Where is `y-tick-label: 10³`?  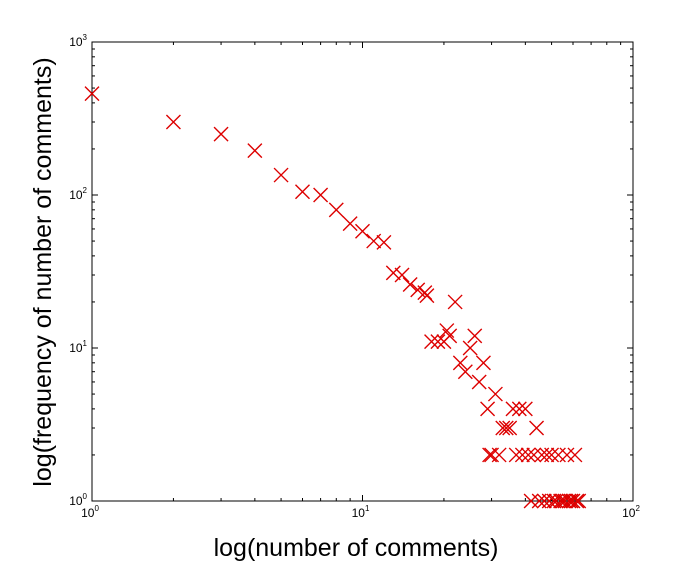
y-tick-label: 10³ is located at coordinates (78, 41).